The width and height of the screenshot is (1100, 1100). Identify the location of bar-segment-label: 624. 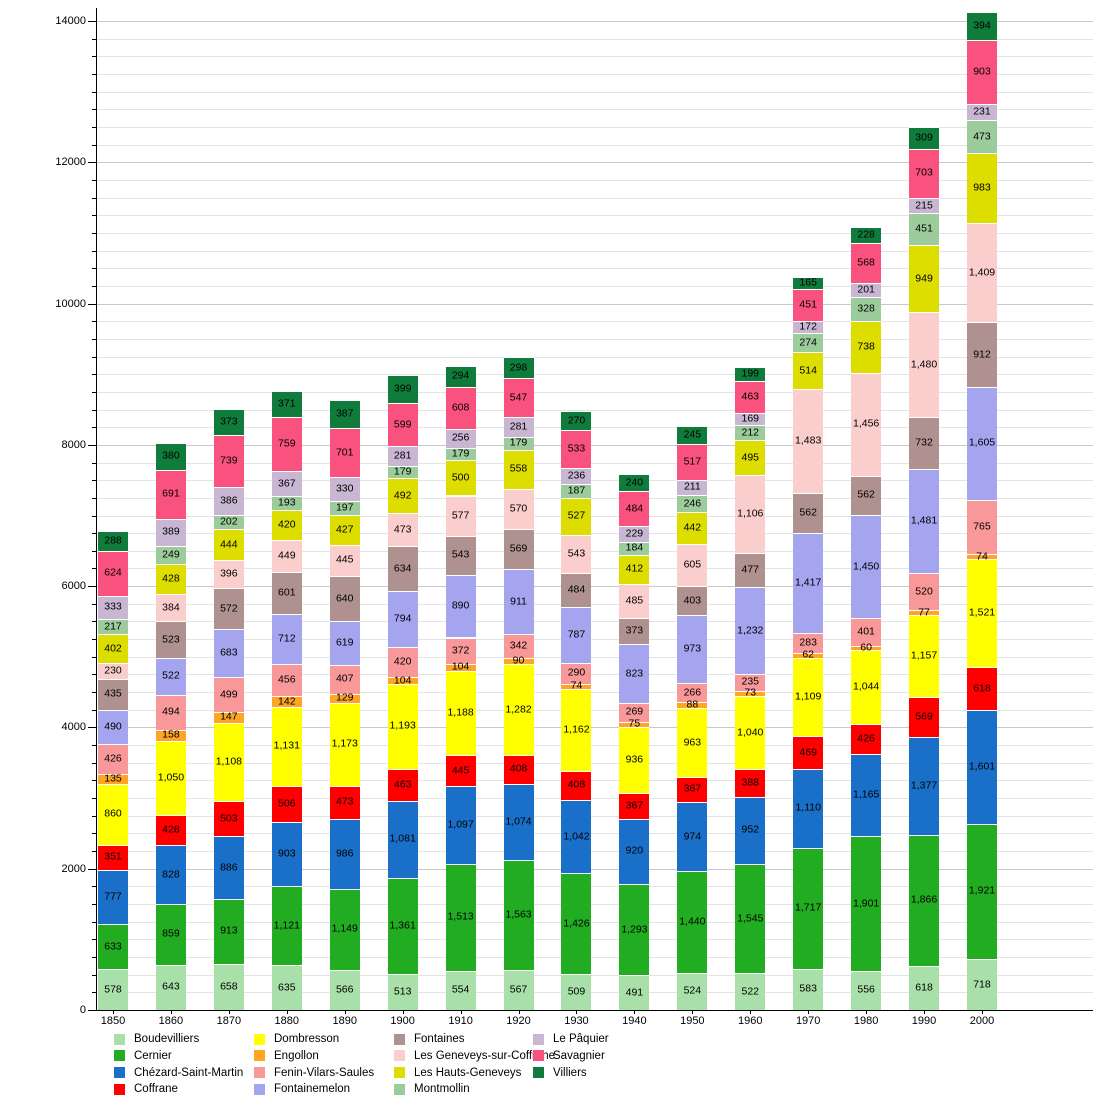
(113, 572).